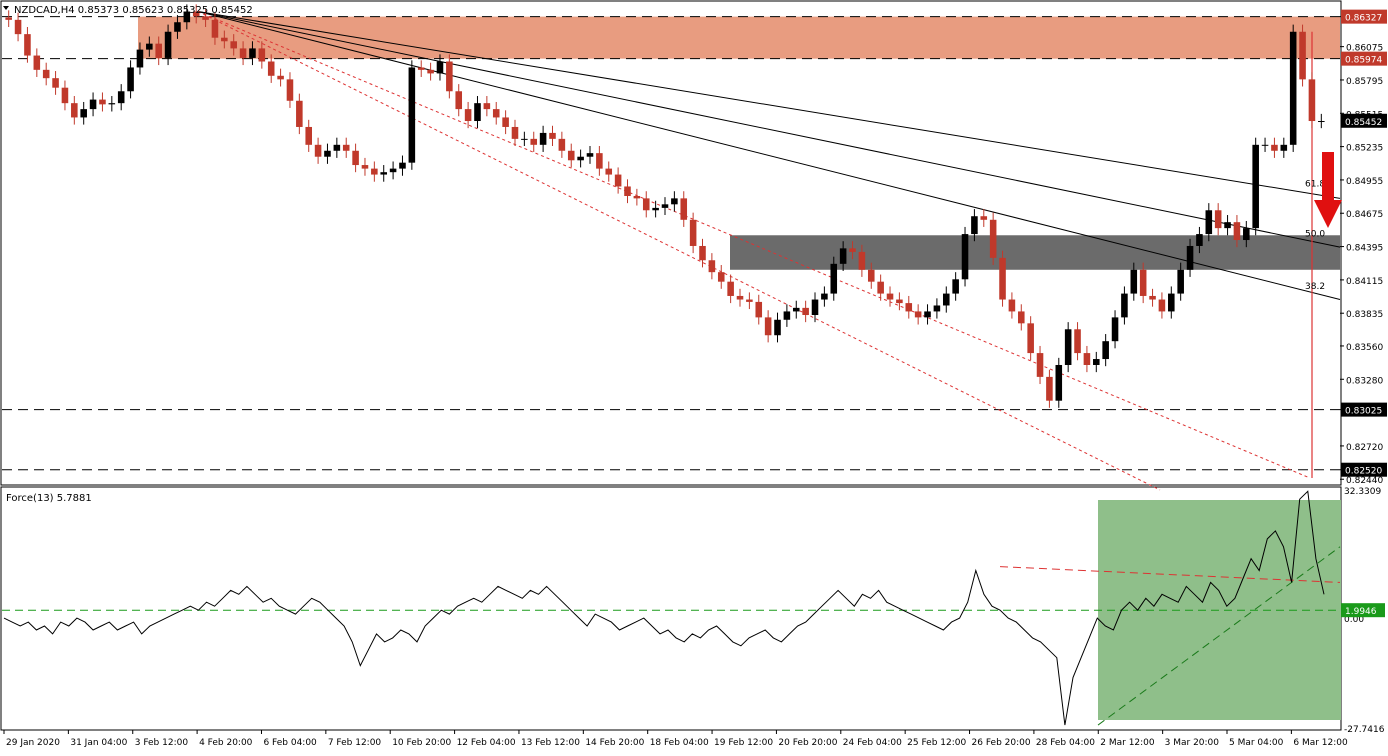  What do you see at coordinates (421, 743) in the screenshot?
I see `x-tick-label: 10 Feb 20:00` at bounding box center [421, 743].